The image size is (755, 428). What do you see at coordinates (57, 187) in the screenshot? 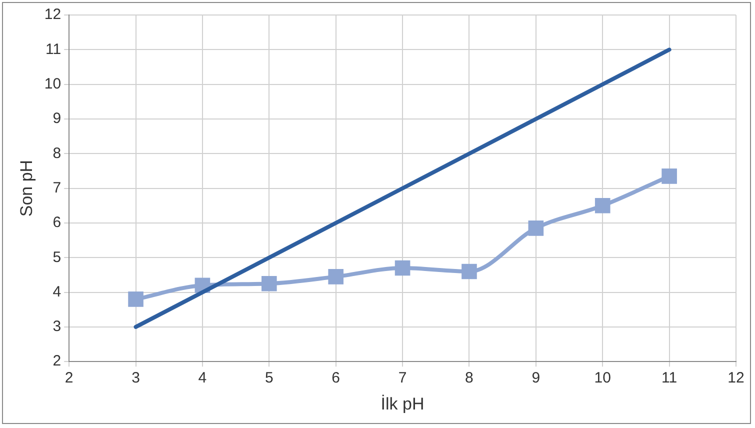
I see `y-tick-label: 7` at bounding box center [57, 187].